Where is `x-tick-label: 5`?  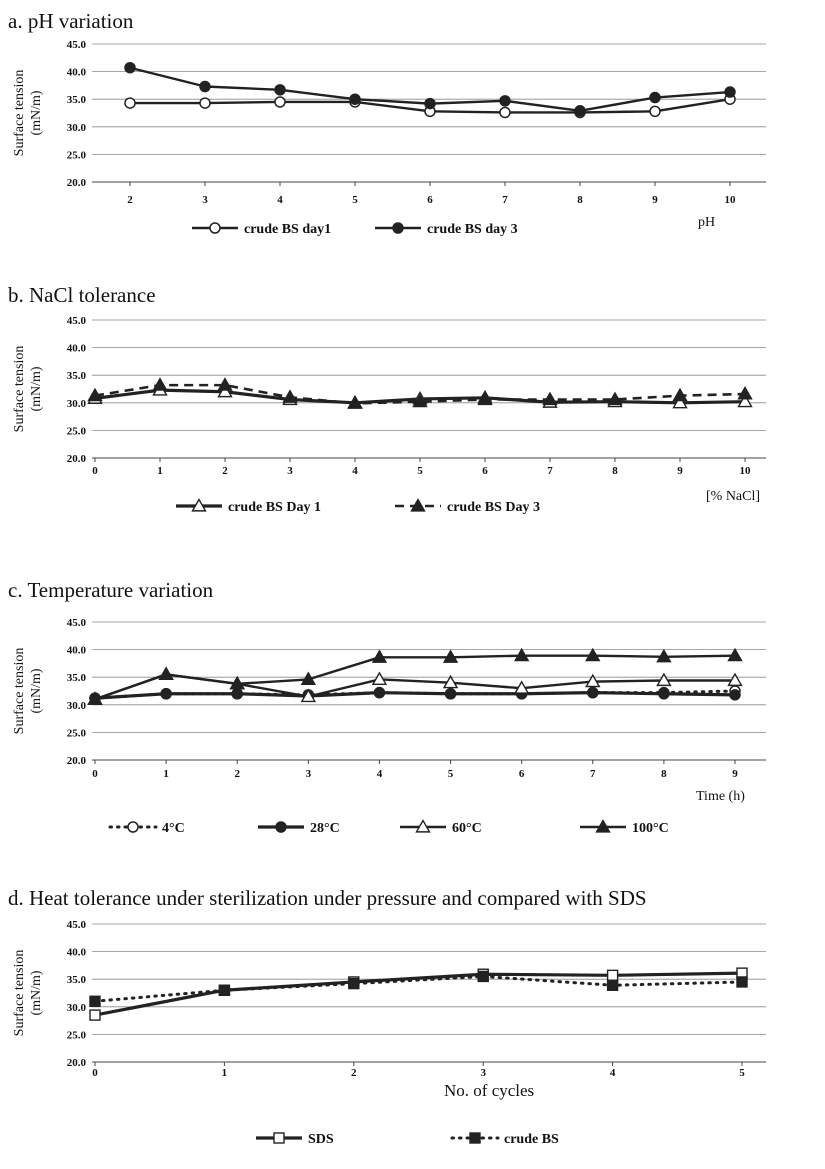 x-tick-label: 5 is located at coordinates (355, 200).